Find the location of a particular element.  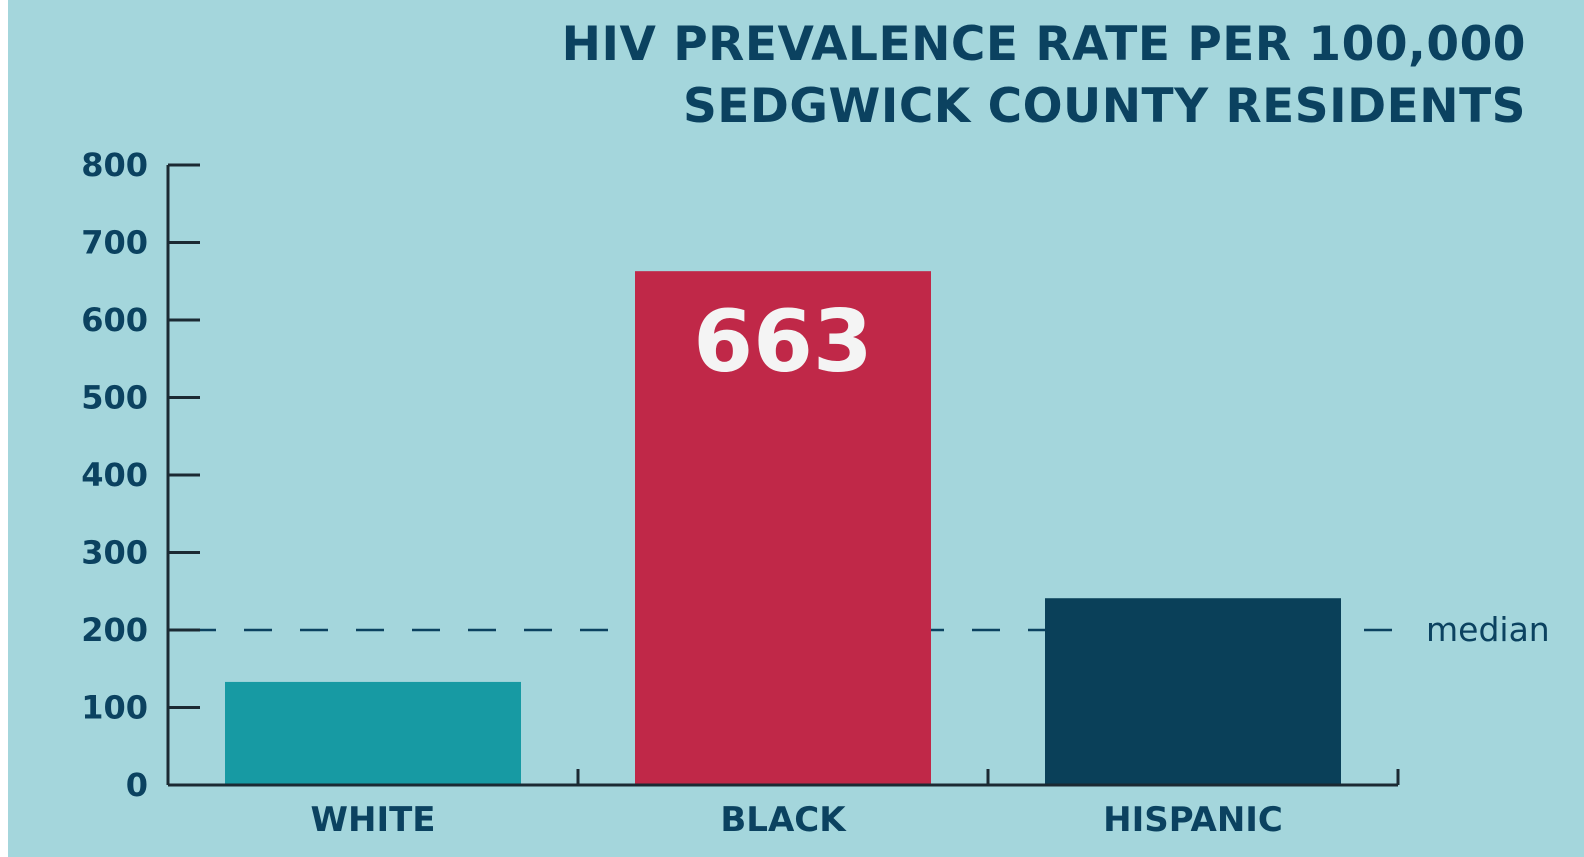

y-tick-label-700: 700 is located at coordinates (114, 243).